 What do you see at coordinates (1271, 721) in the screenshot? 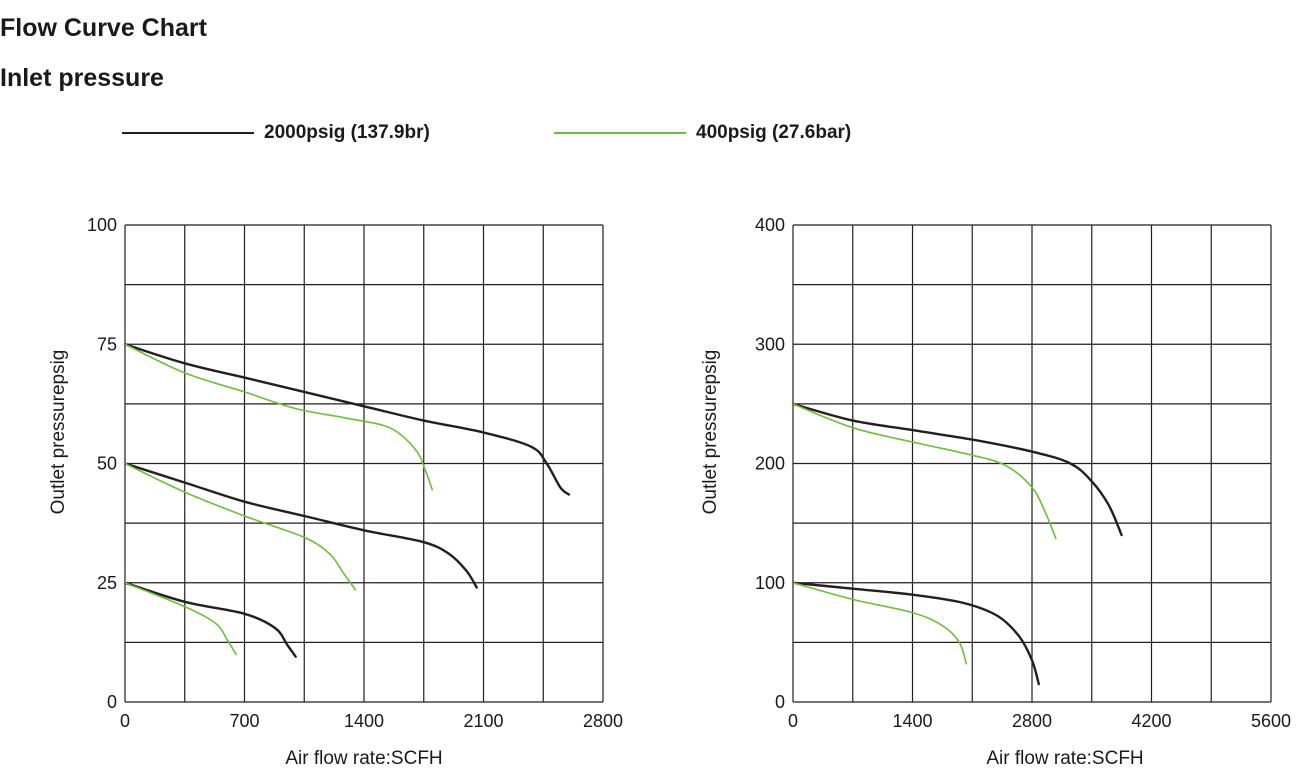
I see `x-tick-label: 5600` at bounding box center [1271, 721].